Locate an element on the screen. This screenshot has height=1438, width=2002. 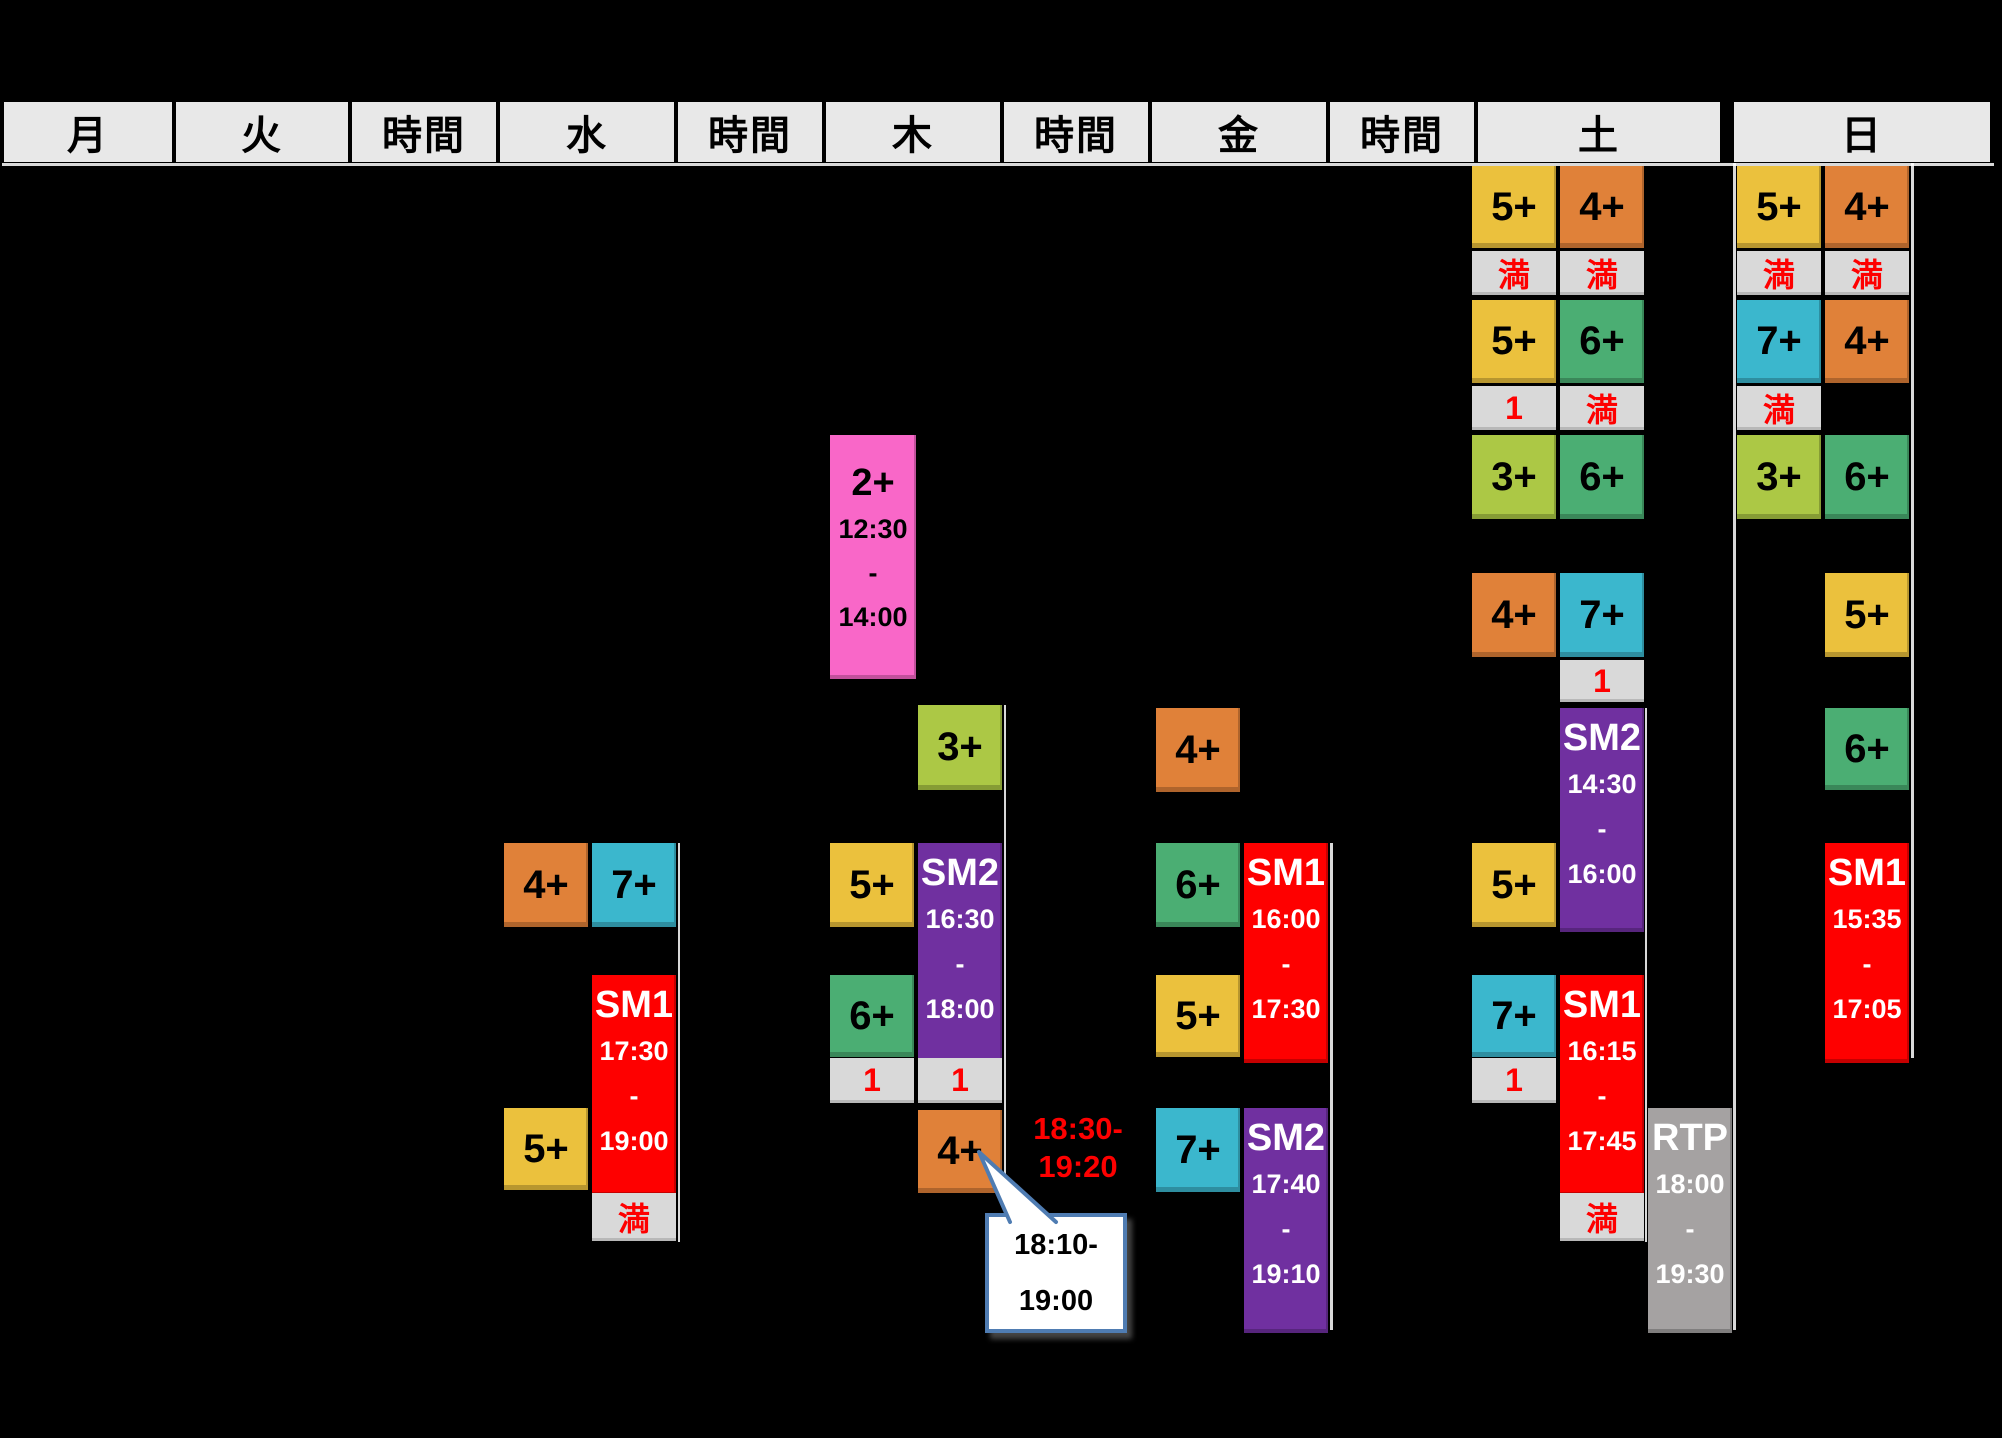
slot-wed-4plus: 4+ is located at coordinates (546, 885).